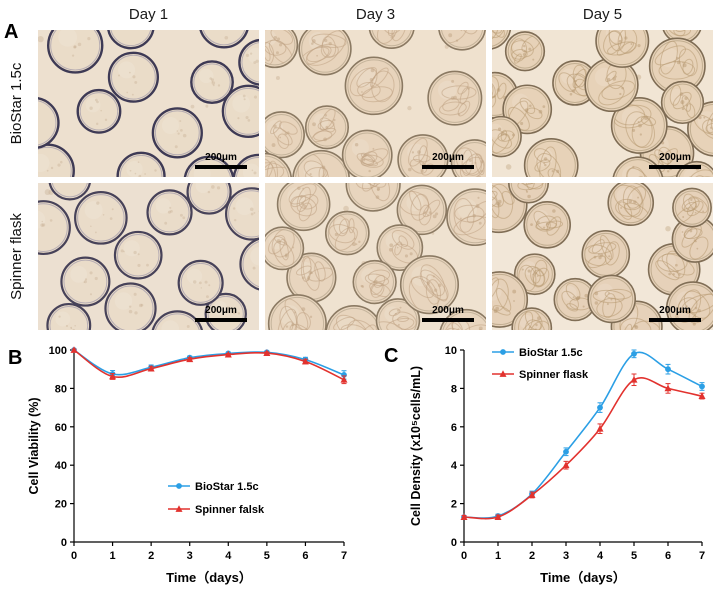 Image resolution: width=713 pixels, height=594 pixels. Describe the element at coordinates (416, 446) in the screenshot. I see `svg-text: Cell Density (x10⁵cells/mL)` at that location.